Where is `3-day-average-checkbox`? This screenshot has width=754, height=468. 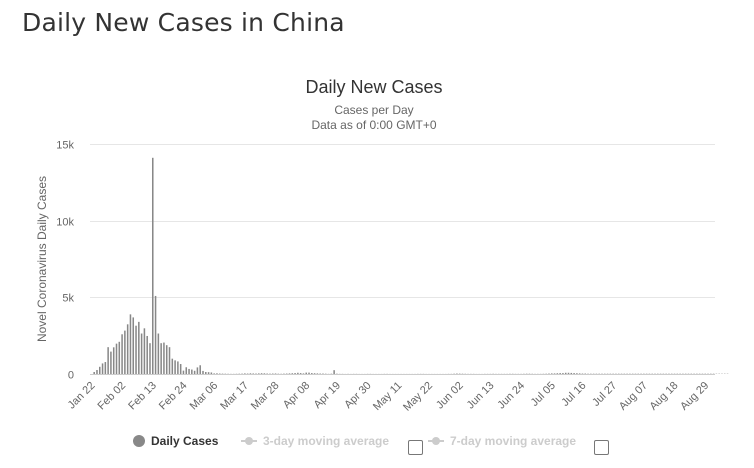
3-day-average-checkbox is located at coordinates (415, 447).